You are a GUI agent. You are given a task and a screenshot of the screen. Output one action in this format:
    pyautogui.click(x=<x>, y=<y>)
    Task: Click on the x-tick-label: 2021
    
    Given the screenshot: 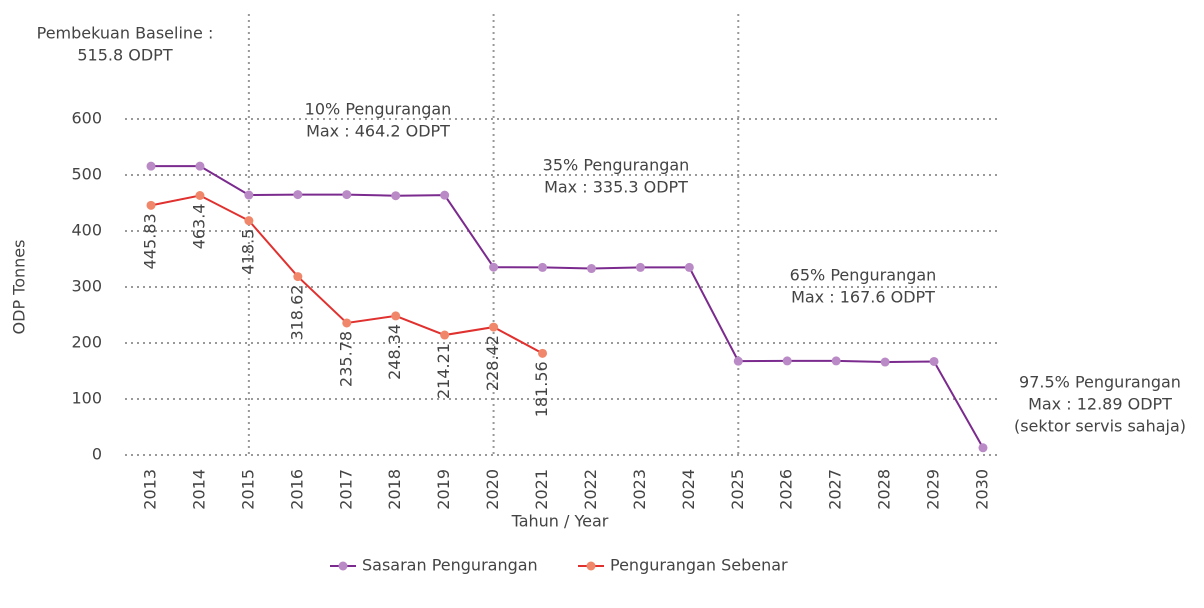 What is the action you would take?
    pyautogui.click(x=541, y=489)
    